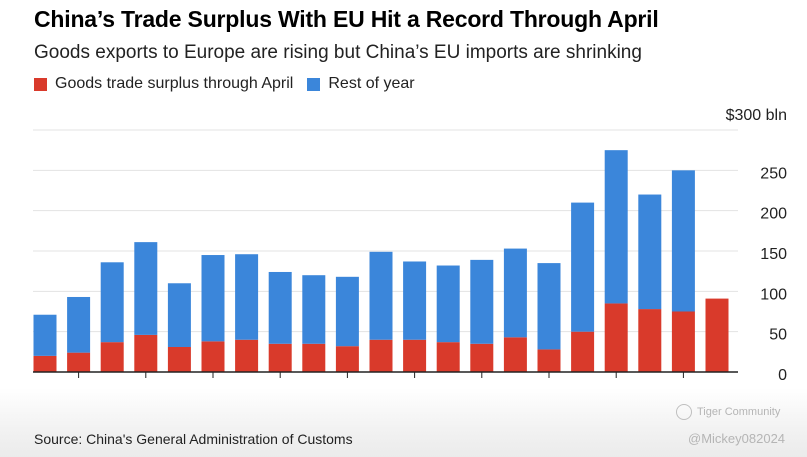  Describe the element at coordinates (247, 297) in the screenshot. I see `bar-rest-2011` at that location.